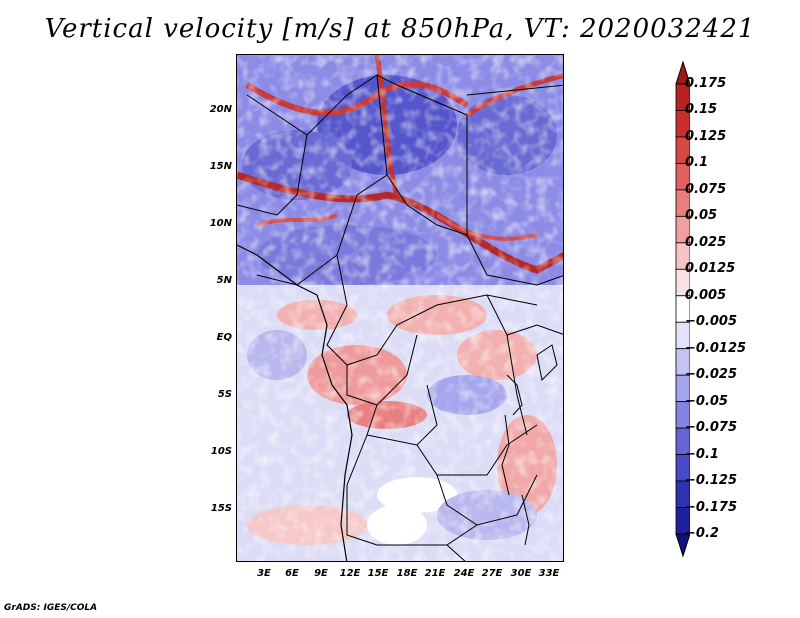 Image resolution: width=800 pixels, height=618 pixels. What do you see at coordinates (702, 533) in the screenshot?
I see `colorbar-label: −0.2` at bounding box center [702, 533].